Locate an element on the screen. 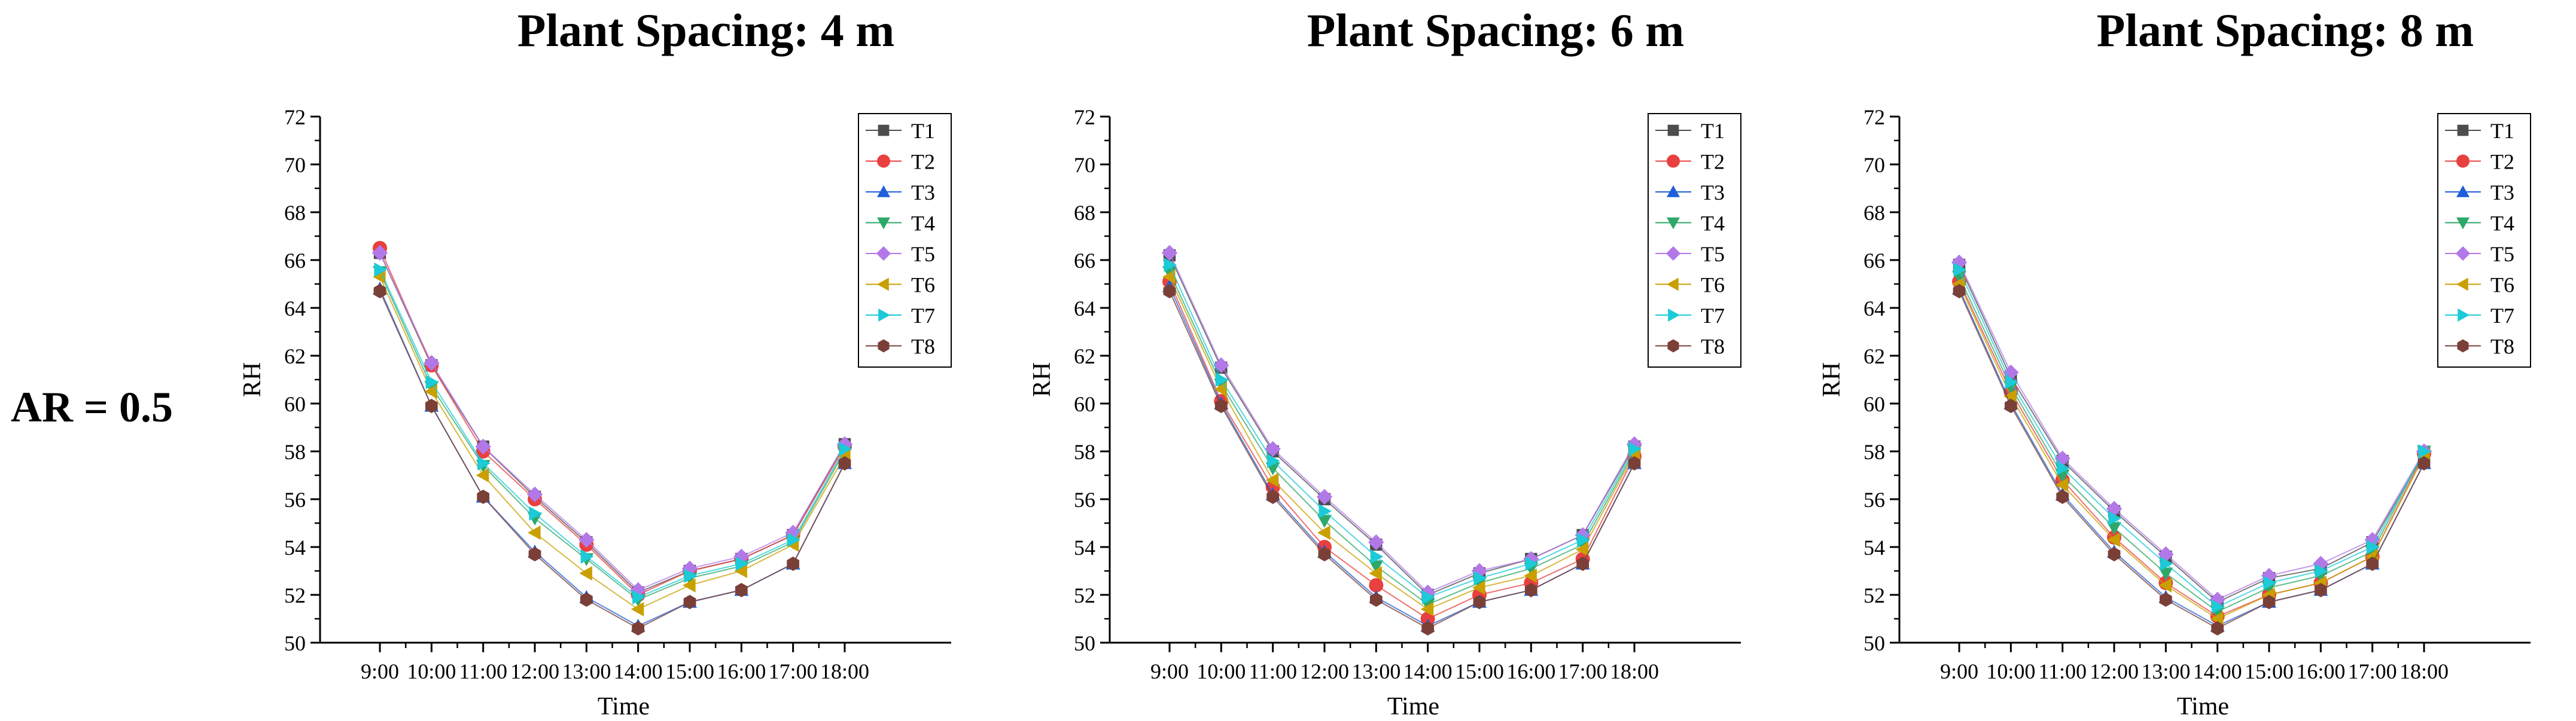 The width and height of the screenshot is (2576, 721). x-tick-label: 13:00 is located at coordinates (1375, 671).